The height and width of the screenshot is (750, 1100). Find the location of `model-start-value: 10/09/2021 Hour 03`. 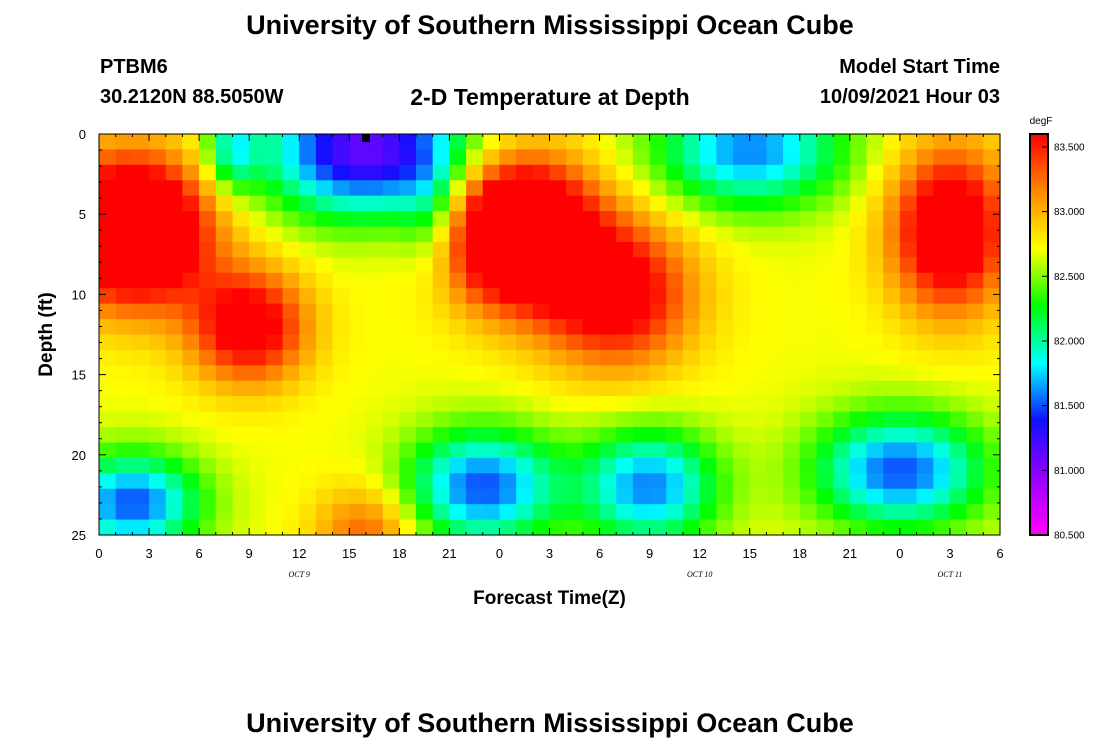

model-start-value: 10/09/2021 Hour 03 is located at coordinates (909, 97).